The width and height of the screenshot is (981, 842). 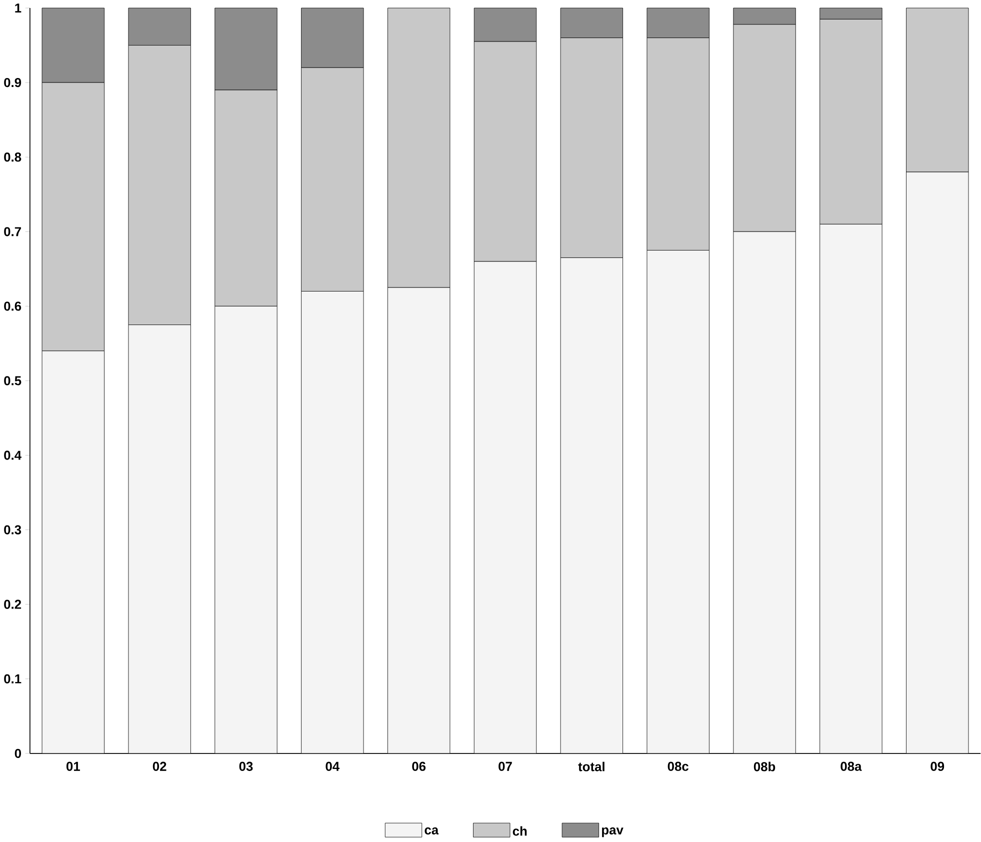 What do you see at coordinates (12, 231) in the screenshot?
I see `y-tick-label: 0.7` at bounding box center [12, 231].